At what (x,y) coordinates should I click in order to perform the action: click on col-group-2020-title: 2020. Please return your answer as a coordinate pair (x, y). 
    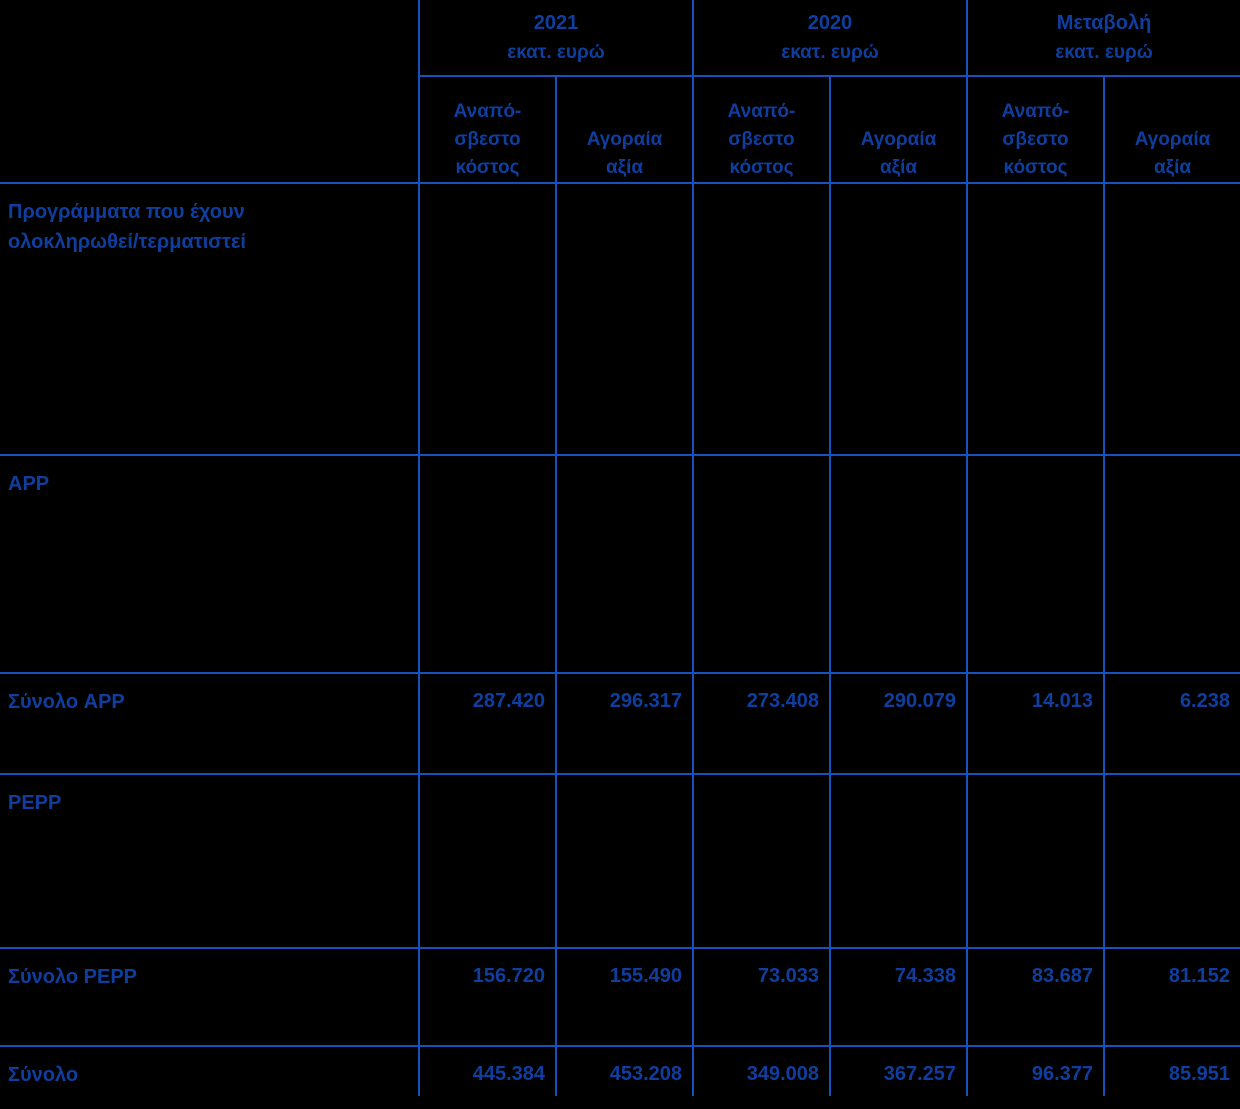
    Looking at the image, I should click on (830, 22).